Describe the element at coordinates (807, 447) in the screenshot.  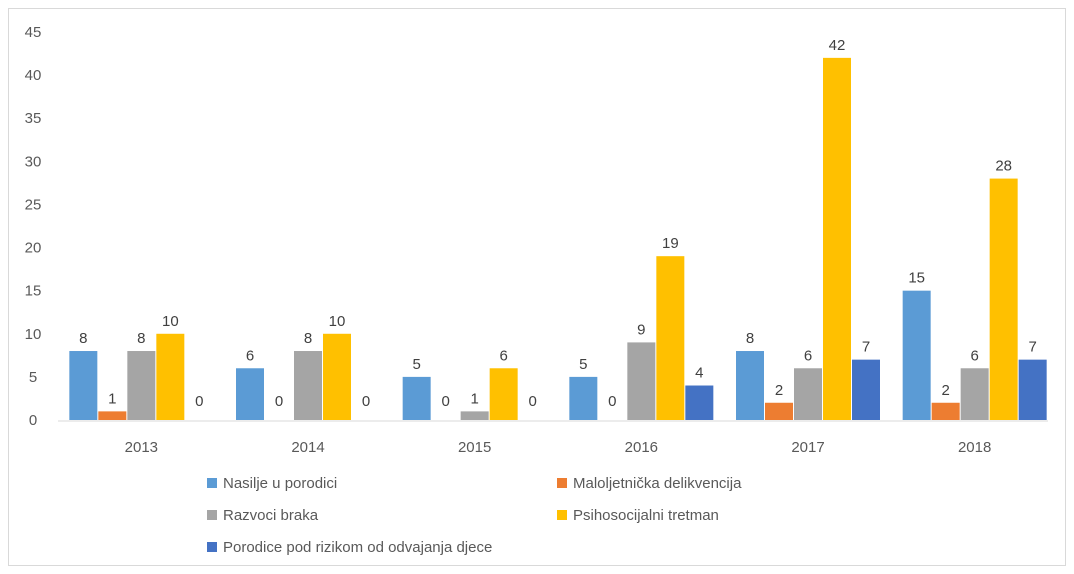
I see `x-tick-label-2017: 2017` at that location.